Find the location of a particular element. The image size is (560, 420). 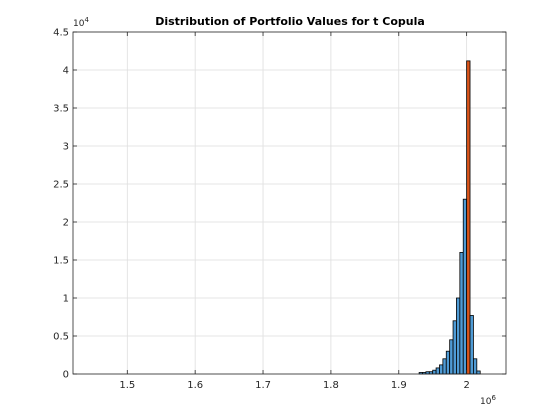

y-tick-label: 0 is located at coordinates (66, 375).